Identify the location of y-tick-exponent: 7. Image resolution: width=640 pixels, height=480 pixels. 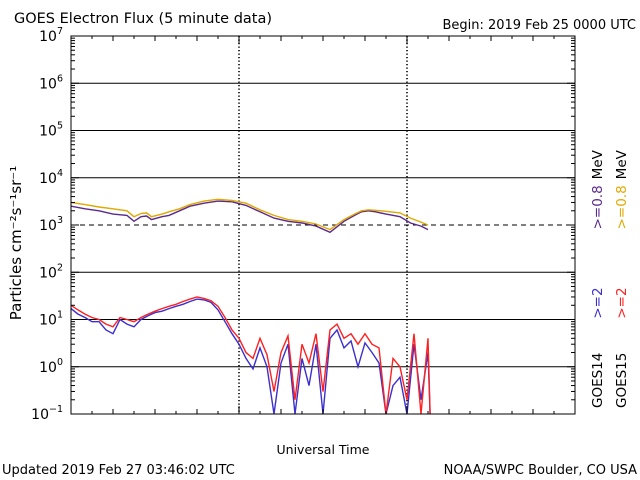
(60, 31).